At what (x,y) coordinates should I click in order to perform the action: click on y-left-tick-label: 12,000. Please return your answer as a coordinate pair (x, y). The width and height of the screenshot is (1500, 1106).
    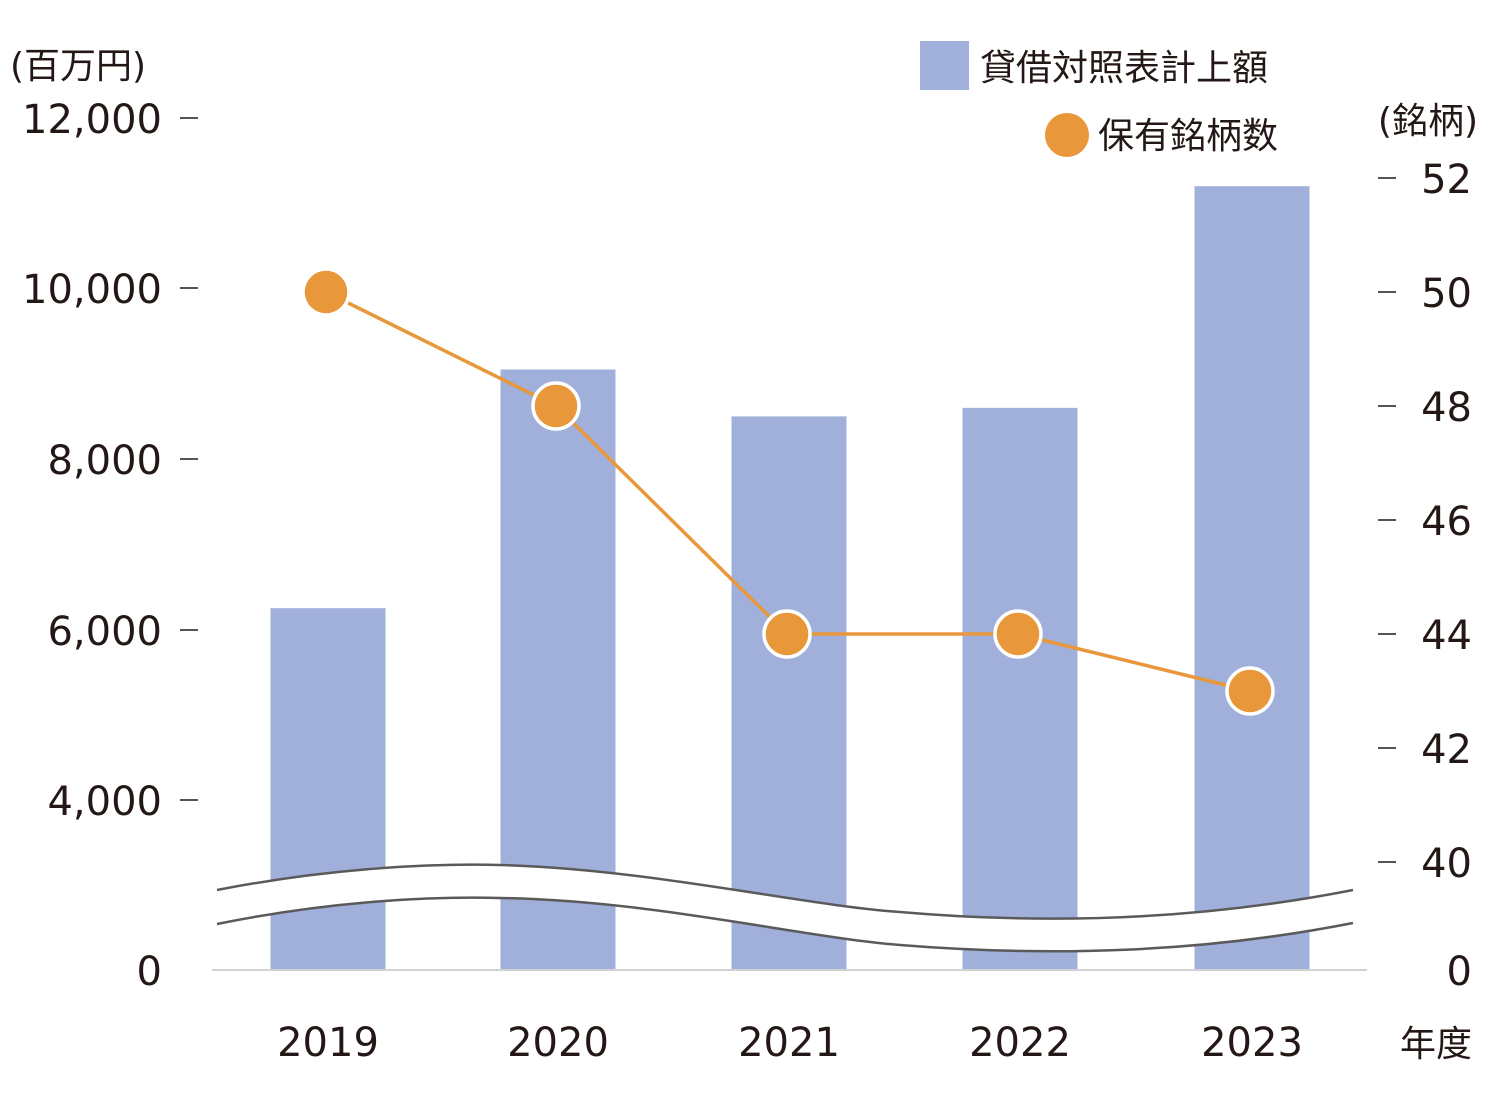
    Looking at the image, I should click on (92, 120).